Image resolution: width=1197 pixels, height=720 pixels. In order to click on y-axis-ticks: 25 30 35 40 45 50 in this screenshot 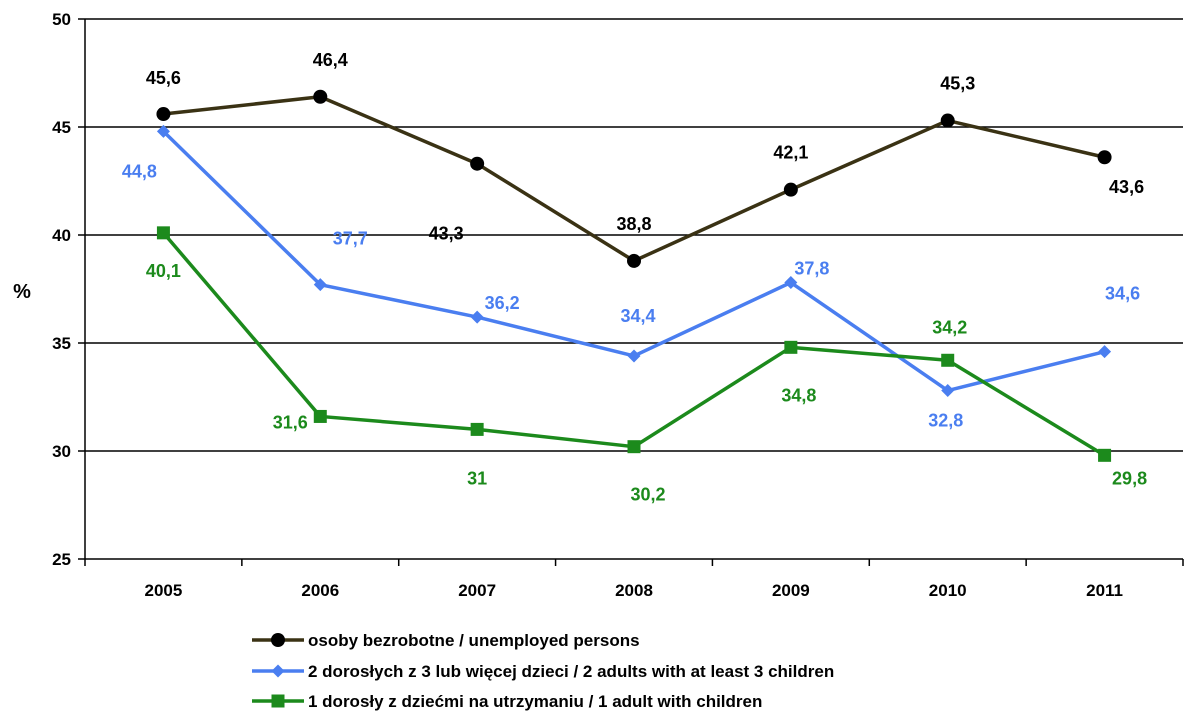, I will do `click(68, 289)`.